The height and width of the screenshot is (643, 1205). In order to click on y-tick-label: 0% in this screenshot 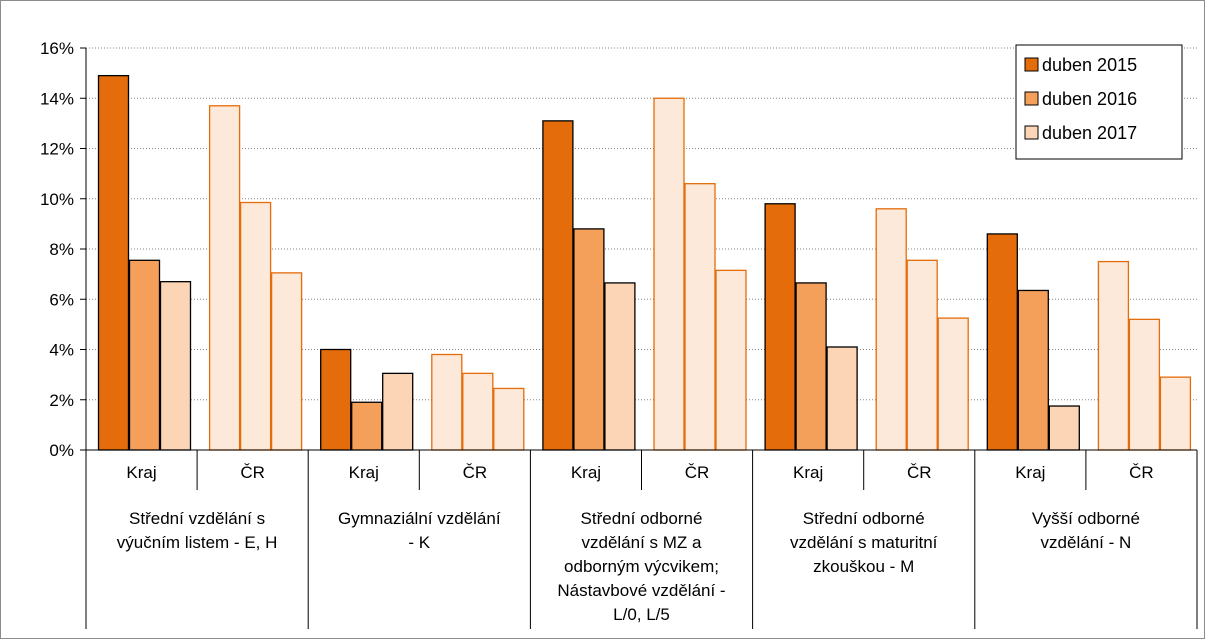, I will do `click(61, 450)`.